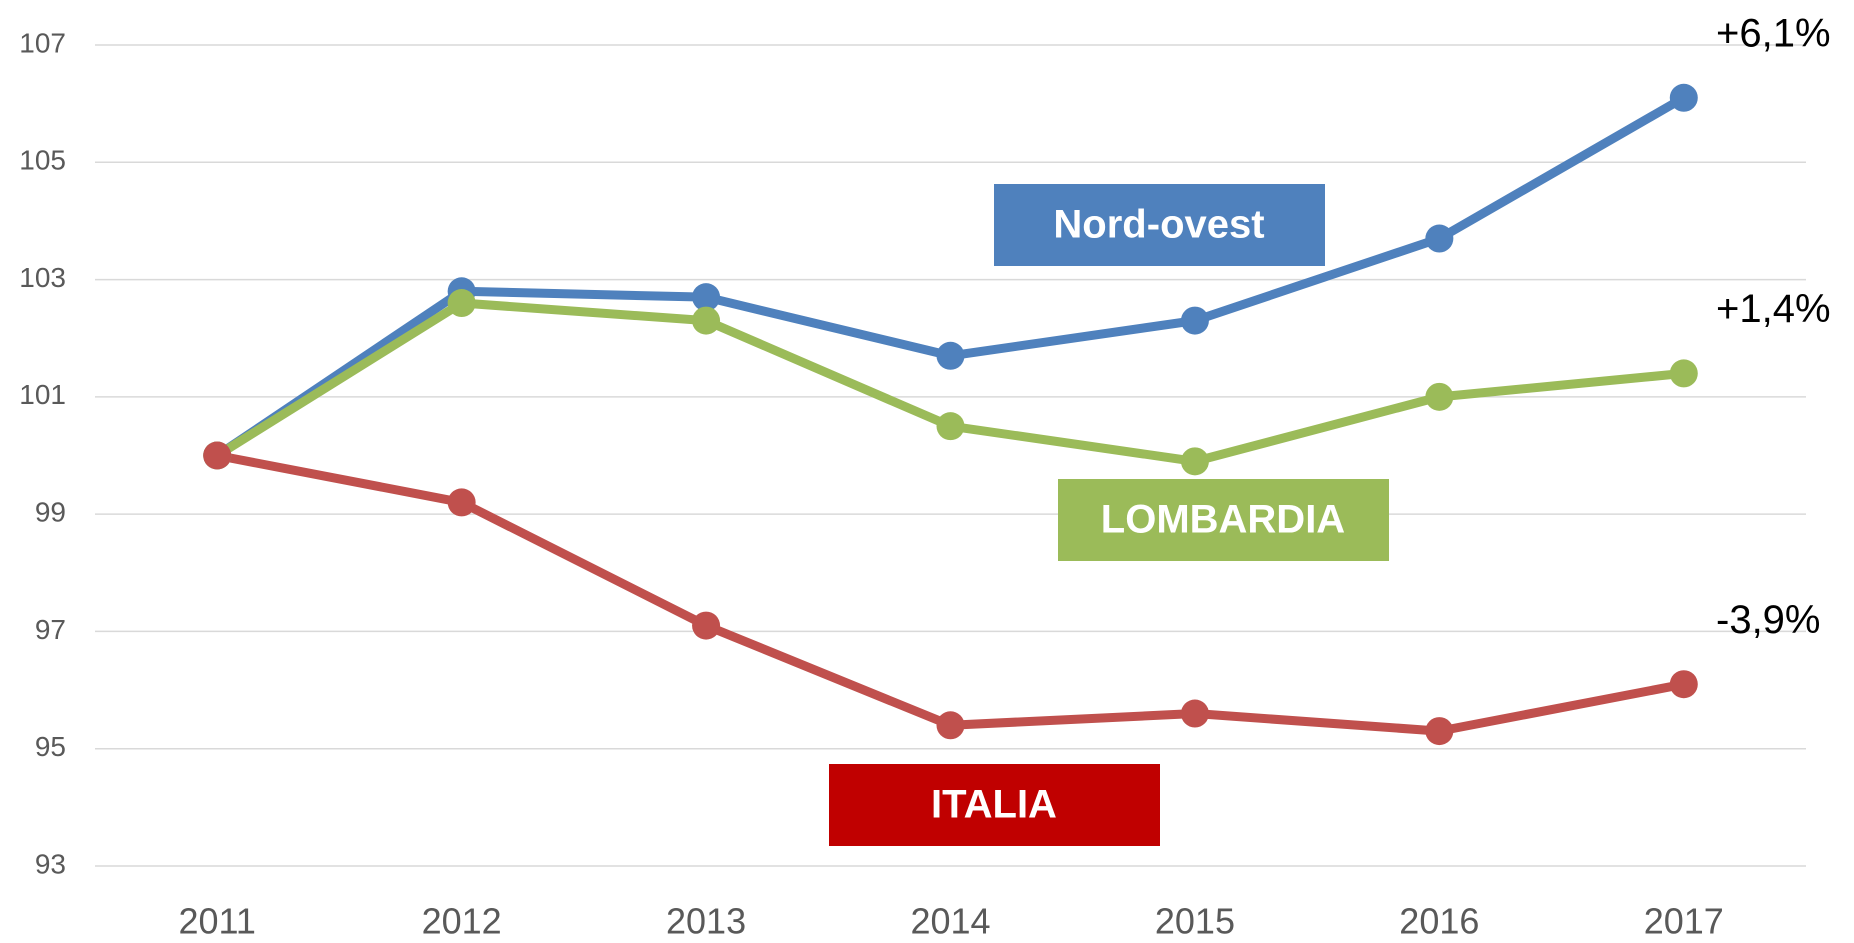  What do you see at coordinates (42, 42) in the screenshot?
I see `y-tick-label: 107` at bounding box center [42, 42].